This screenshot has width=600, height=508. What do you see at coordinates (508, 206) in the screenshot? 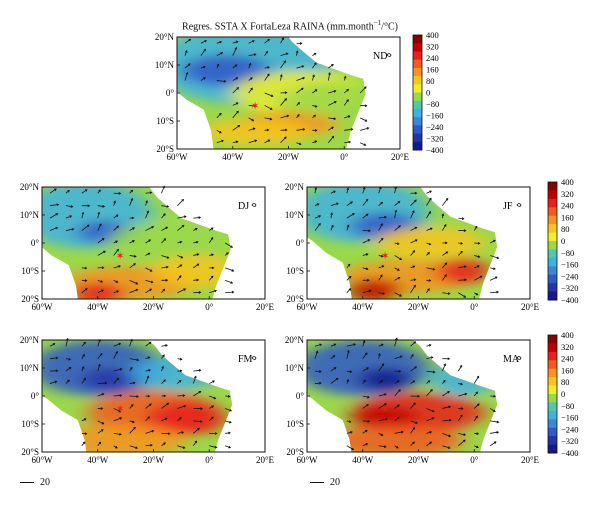
I see `panel-label-jf: JF` at bounding box center [508, 206].